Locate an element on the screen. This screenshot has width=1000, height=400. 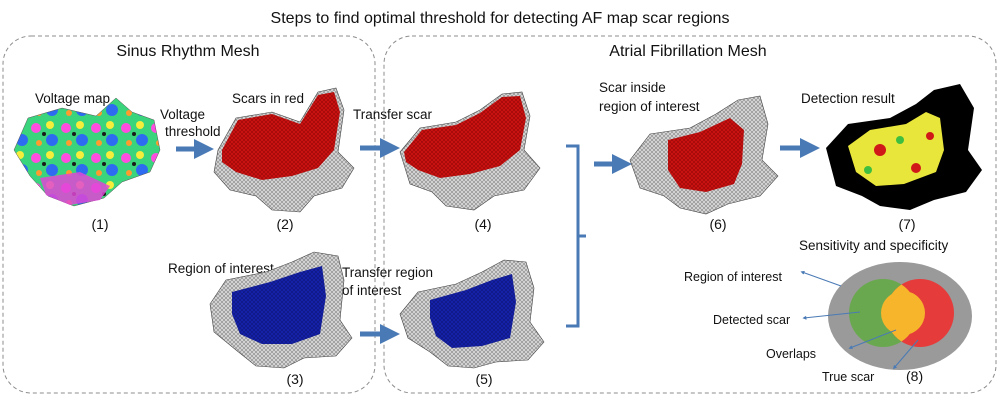
venn-roi-label: Region of interest is located at coordinates (733, 277).